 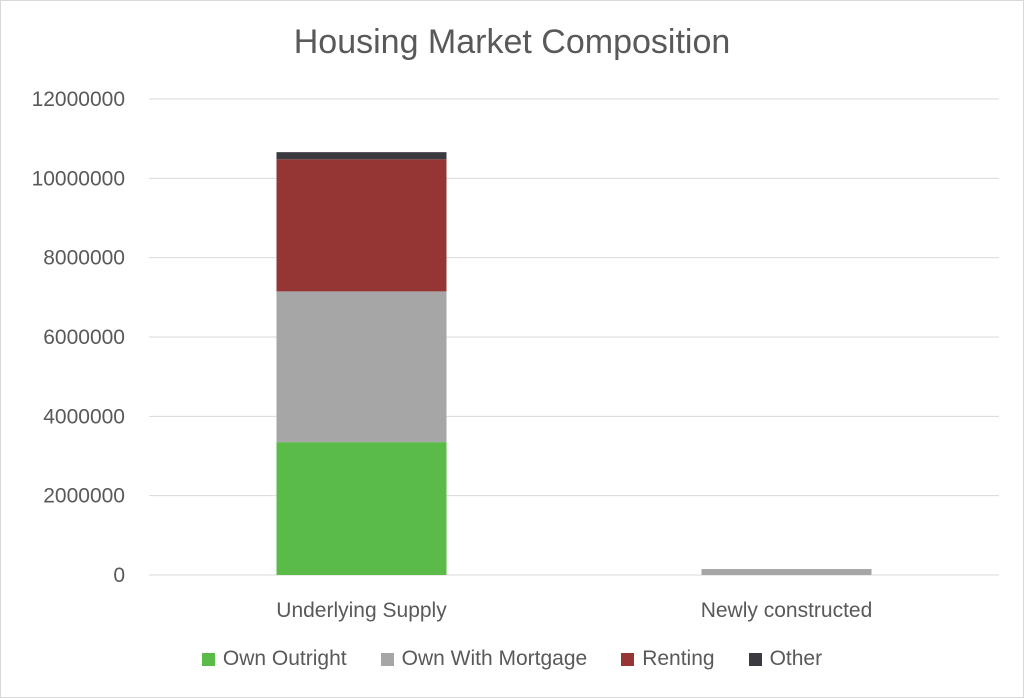 I want to click on legend-label: Renting, so click(x=678, y=658).